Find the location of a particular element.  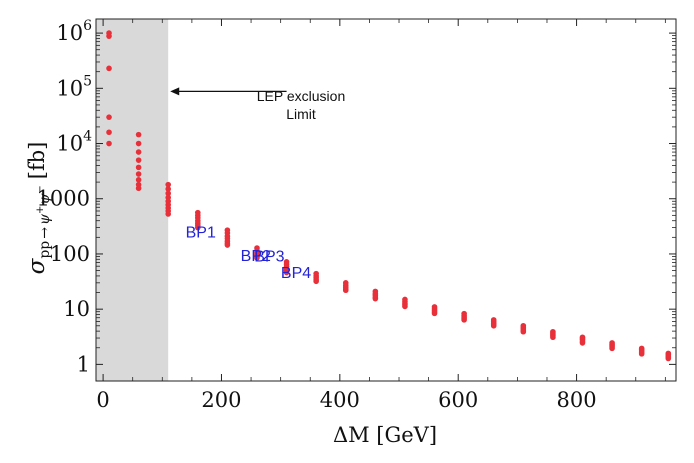

lep-exclusion-region is located at coordinates (132, 200).